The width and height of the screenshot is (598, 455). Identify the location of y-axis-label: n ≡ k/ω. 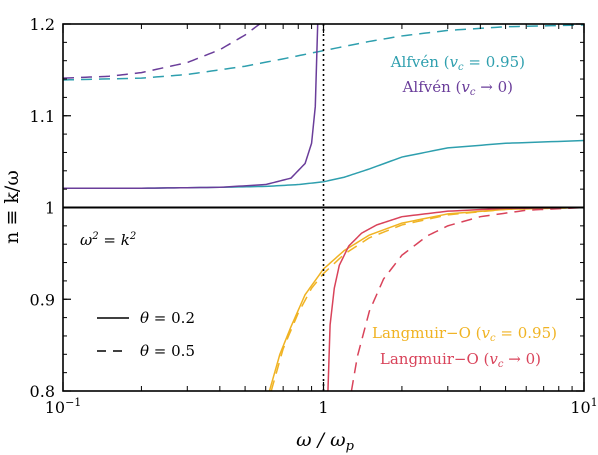
(12, 207).